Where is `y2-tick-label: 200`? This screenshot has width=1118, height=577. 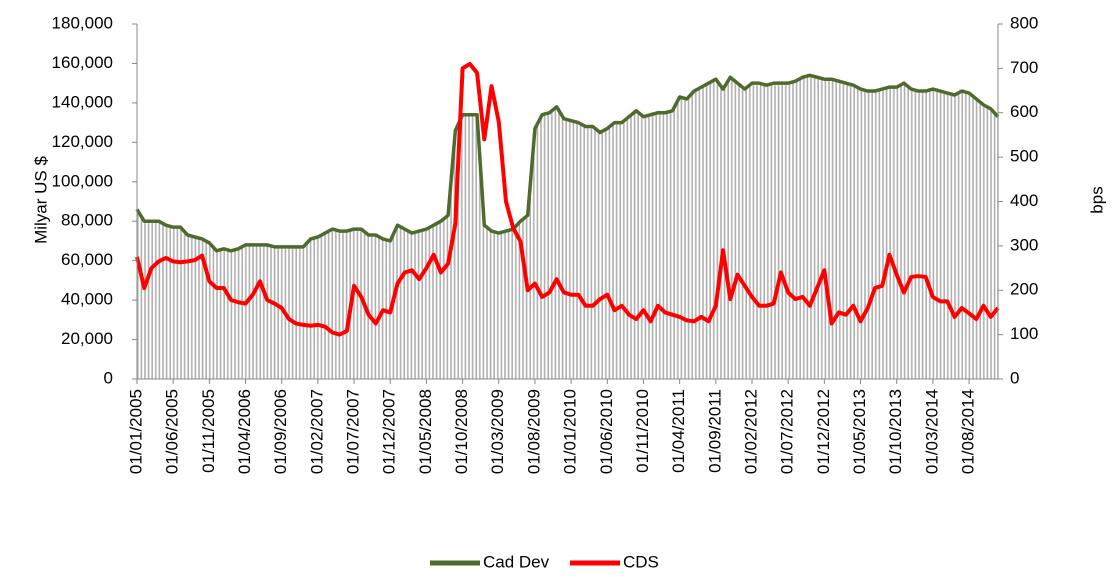 y2-tick-label: 200 is located at coordinates (1024, 289).